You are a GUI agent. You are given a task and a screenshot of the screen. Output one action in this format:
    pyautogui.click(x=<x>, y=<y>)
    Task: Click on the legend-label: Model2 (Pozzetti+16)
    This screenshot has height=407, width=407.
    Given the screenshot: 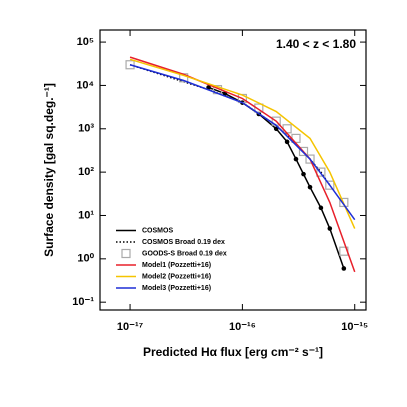 What is the action you would take?
    pyautogui.click(x=176, y=276)
    